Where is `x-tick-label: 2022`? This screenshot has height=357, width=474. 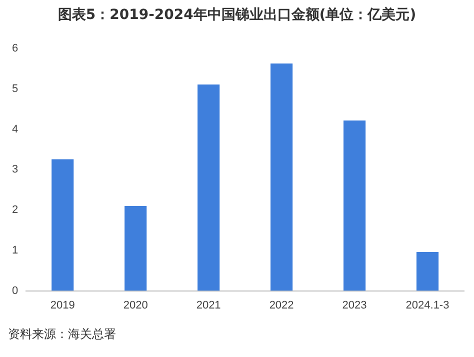
x-tick-label: 2022 is located at coordinates (281, 305).